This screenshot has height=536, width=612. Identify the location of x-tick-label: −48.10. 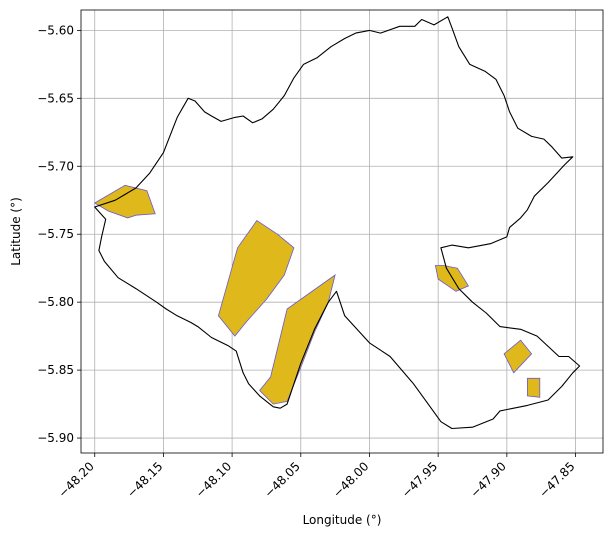
(213, 479).